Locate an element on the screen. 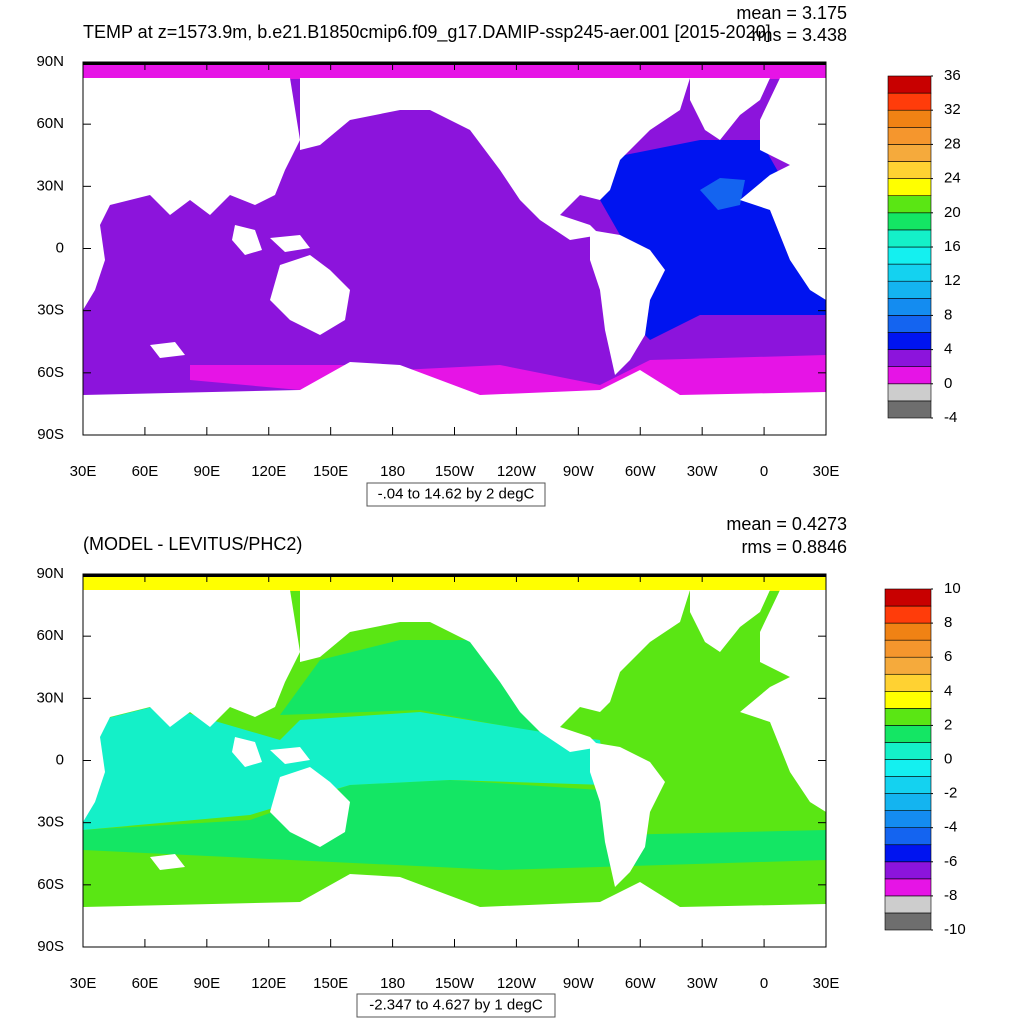  x-tick-label: 60E is located at coordinates (145, 471).